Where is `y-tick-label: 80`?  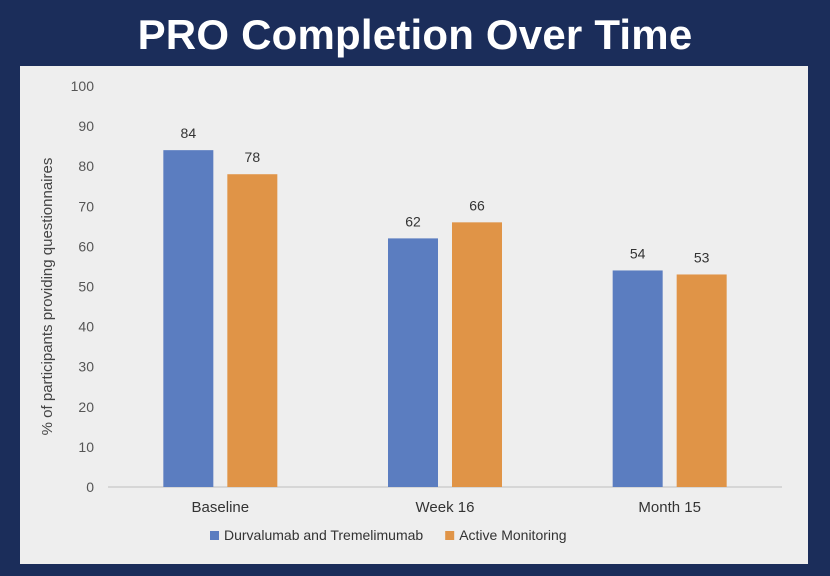 y-tick-label: 80 is located at coordinates (86, 166).